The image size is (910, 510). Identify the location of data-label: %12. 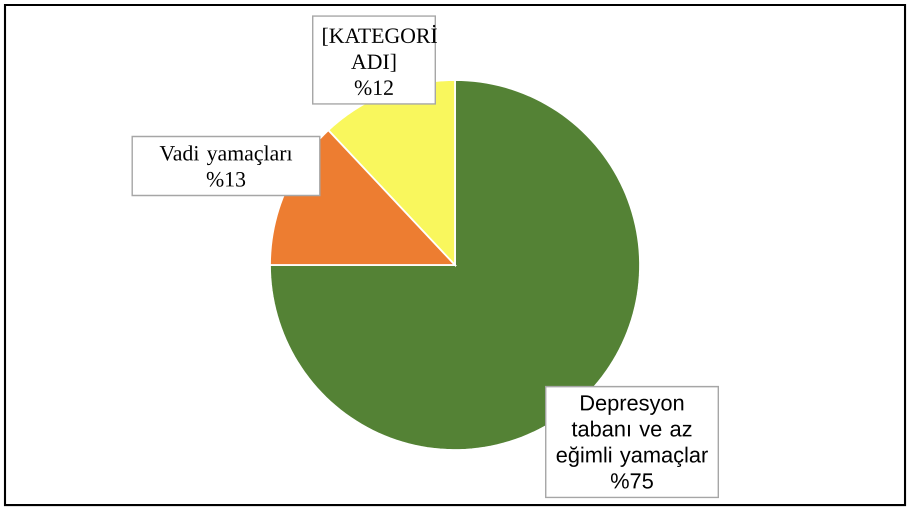
(373, 88).